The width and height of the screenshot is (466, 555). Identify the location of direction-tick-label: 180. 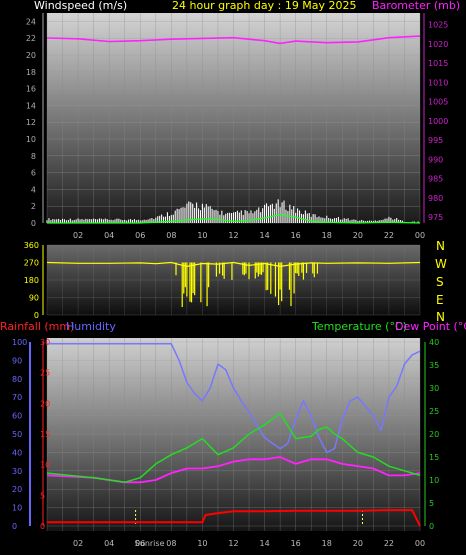
(31, 280).